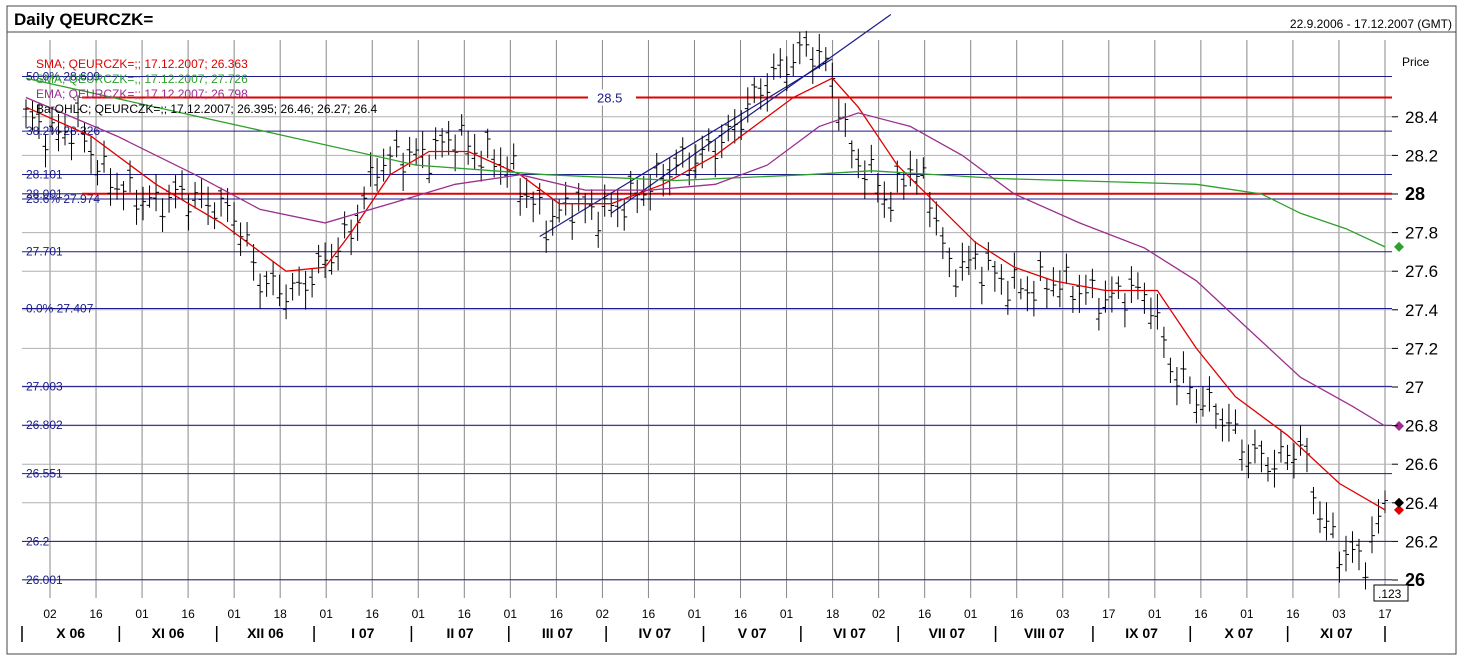 This screenshot has width=1463, height=665. What do you see at coordinates (1421, 348) in the screenshot?
I see `y-tick-label: 27.2` at bounding box center [1421, 348].